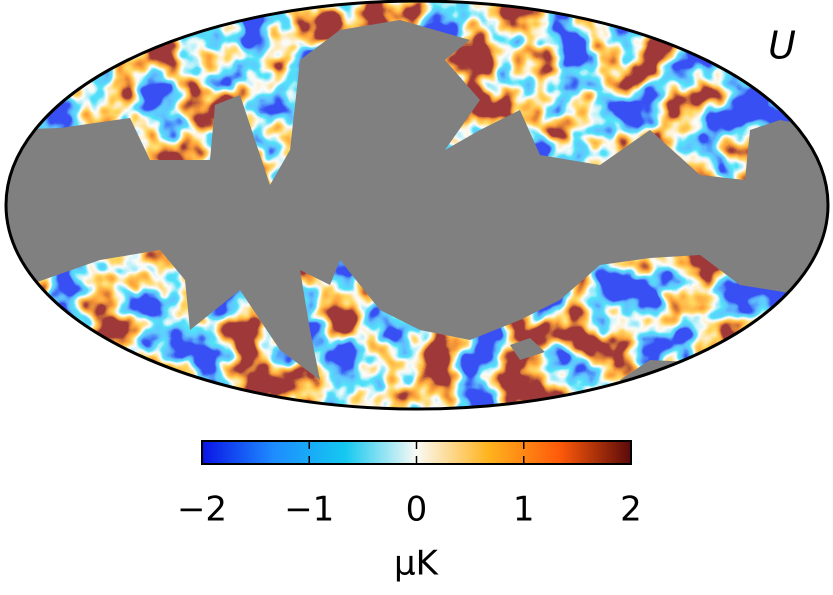 Image resolution: width=833 pixels, height=595 pixels. I want to click on colorbar-label: μK, so click(417, 564).